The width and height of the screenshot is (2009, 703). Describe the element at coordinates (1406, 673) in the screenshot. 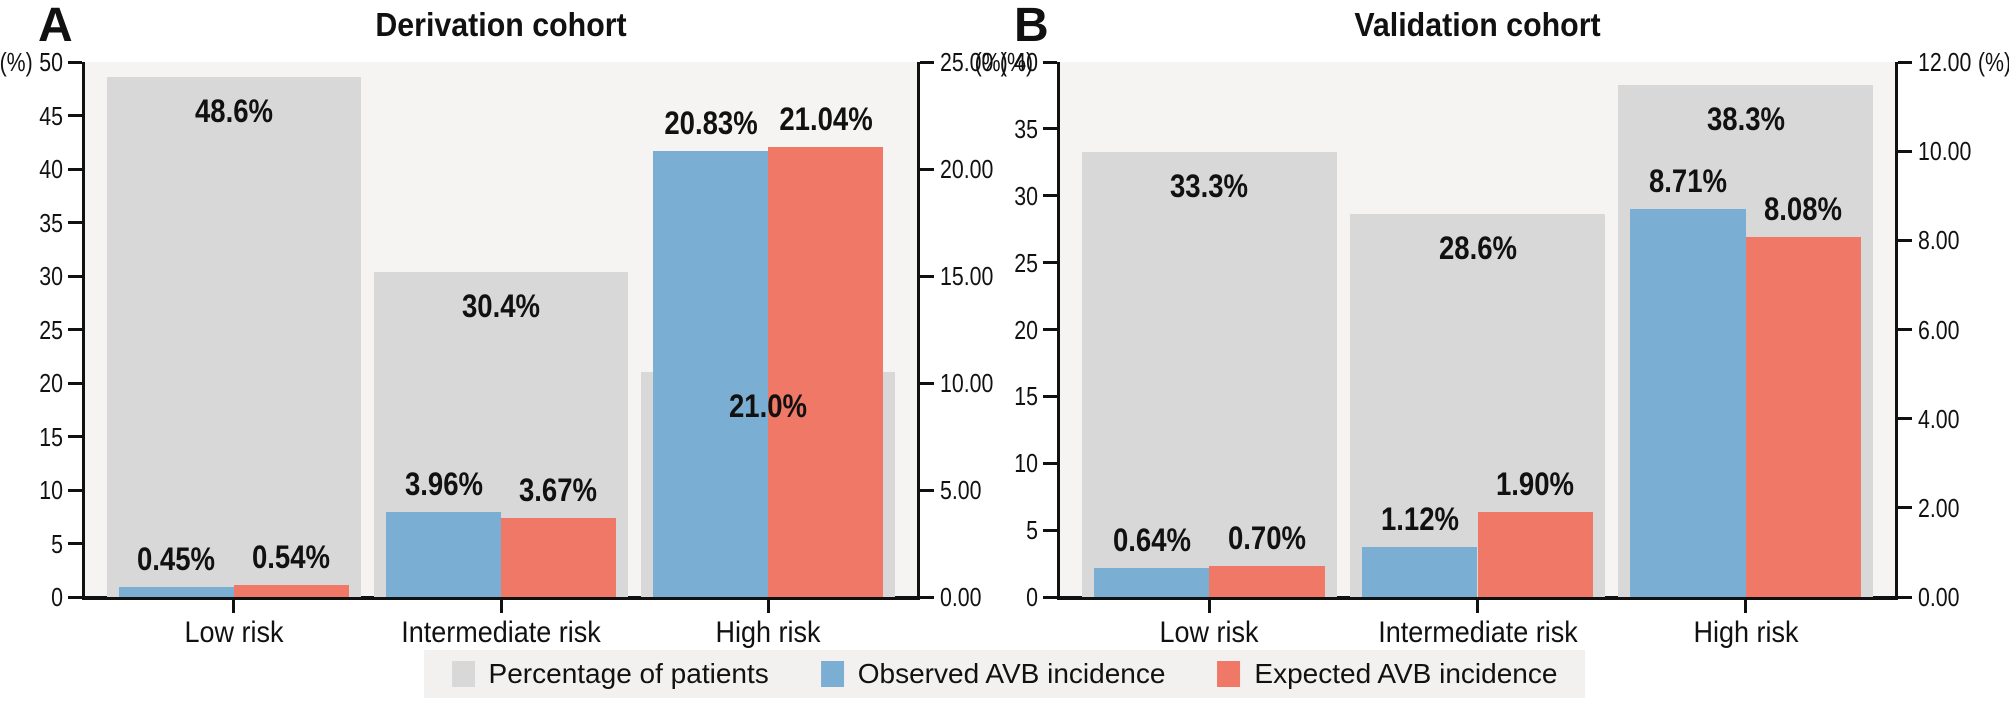

I see `legend-label-expected: Expected AVB incidence` at that location.